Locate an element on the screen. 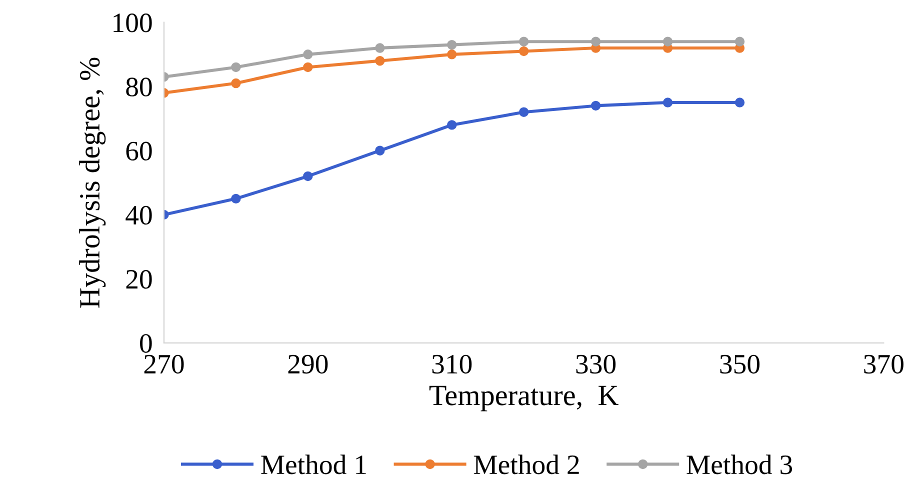 This screenshot has width=911, height=497. x-tick-label: 270 is located at coordinates (164, 364).